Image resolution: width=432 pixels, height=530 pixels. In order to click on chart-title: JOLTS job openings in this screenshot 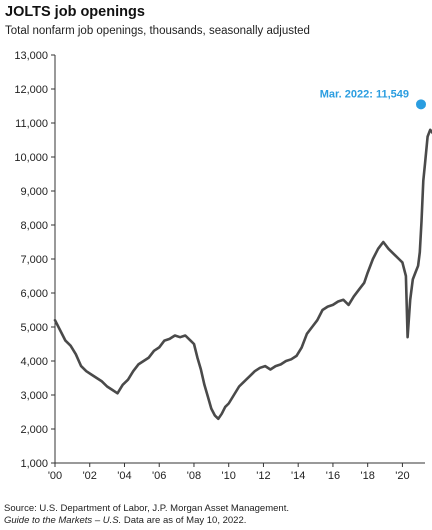, I will do `click(75, 12)`.